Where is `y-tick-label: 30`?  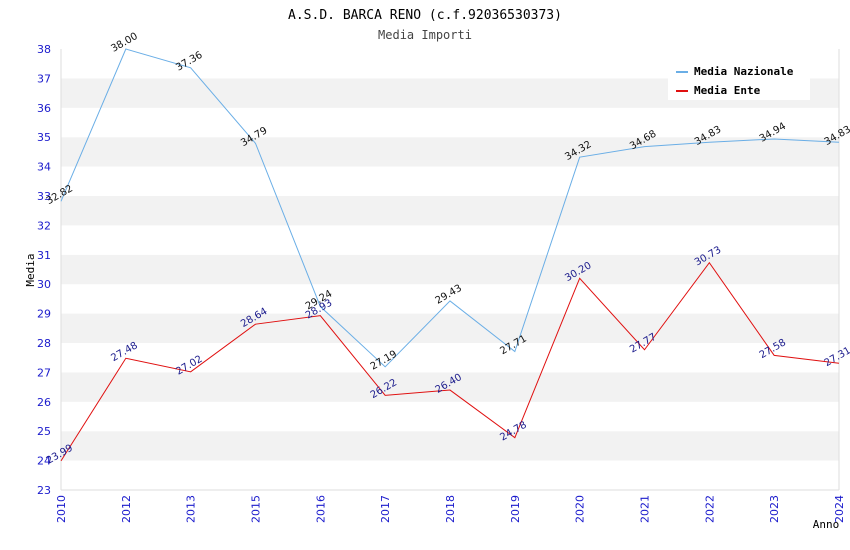
y-tick-label: 30 is located at coordinates (44, 284).